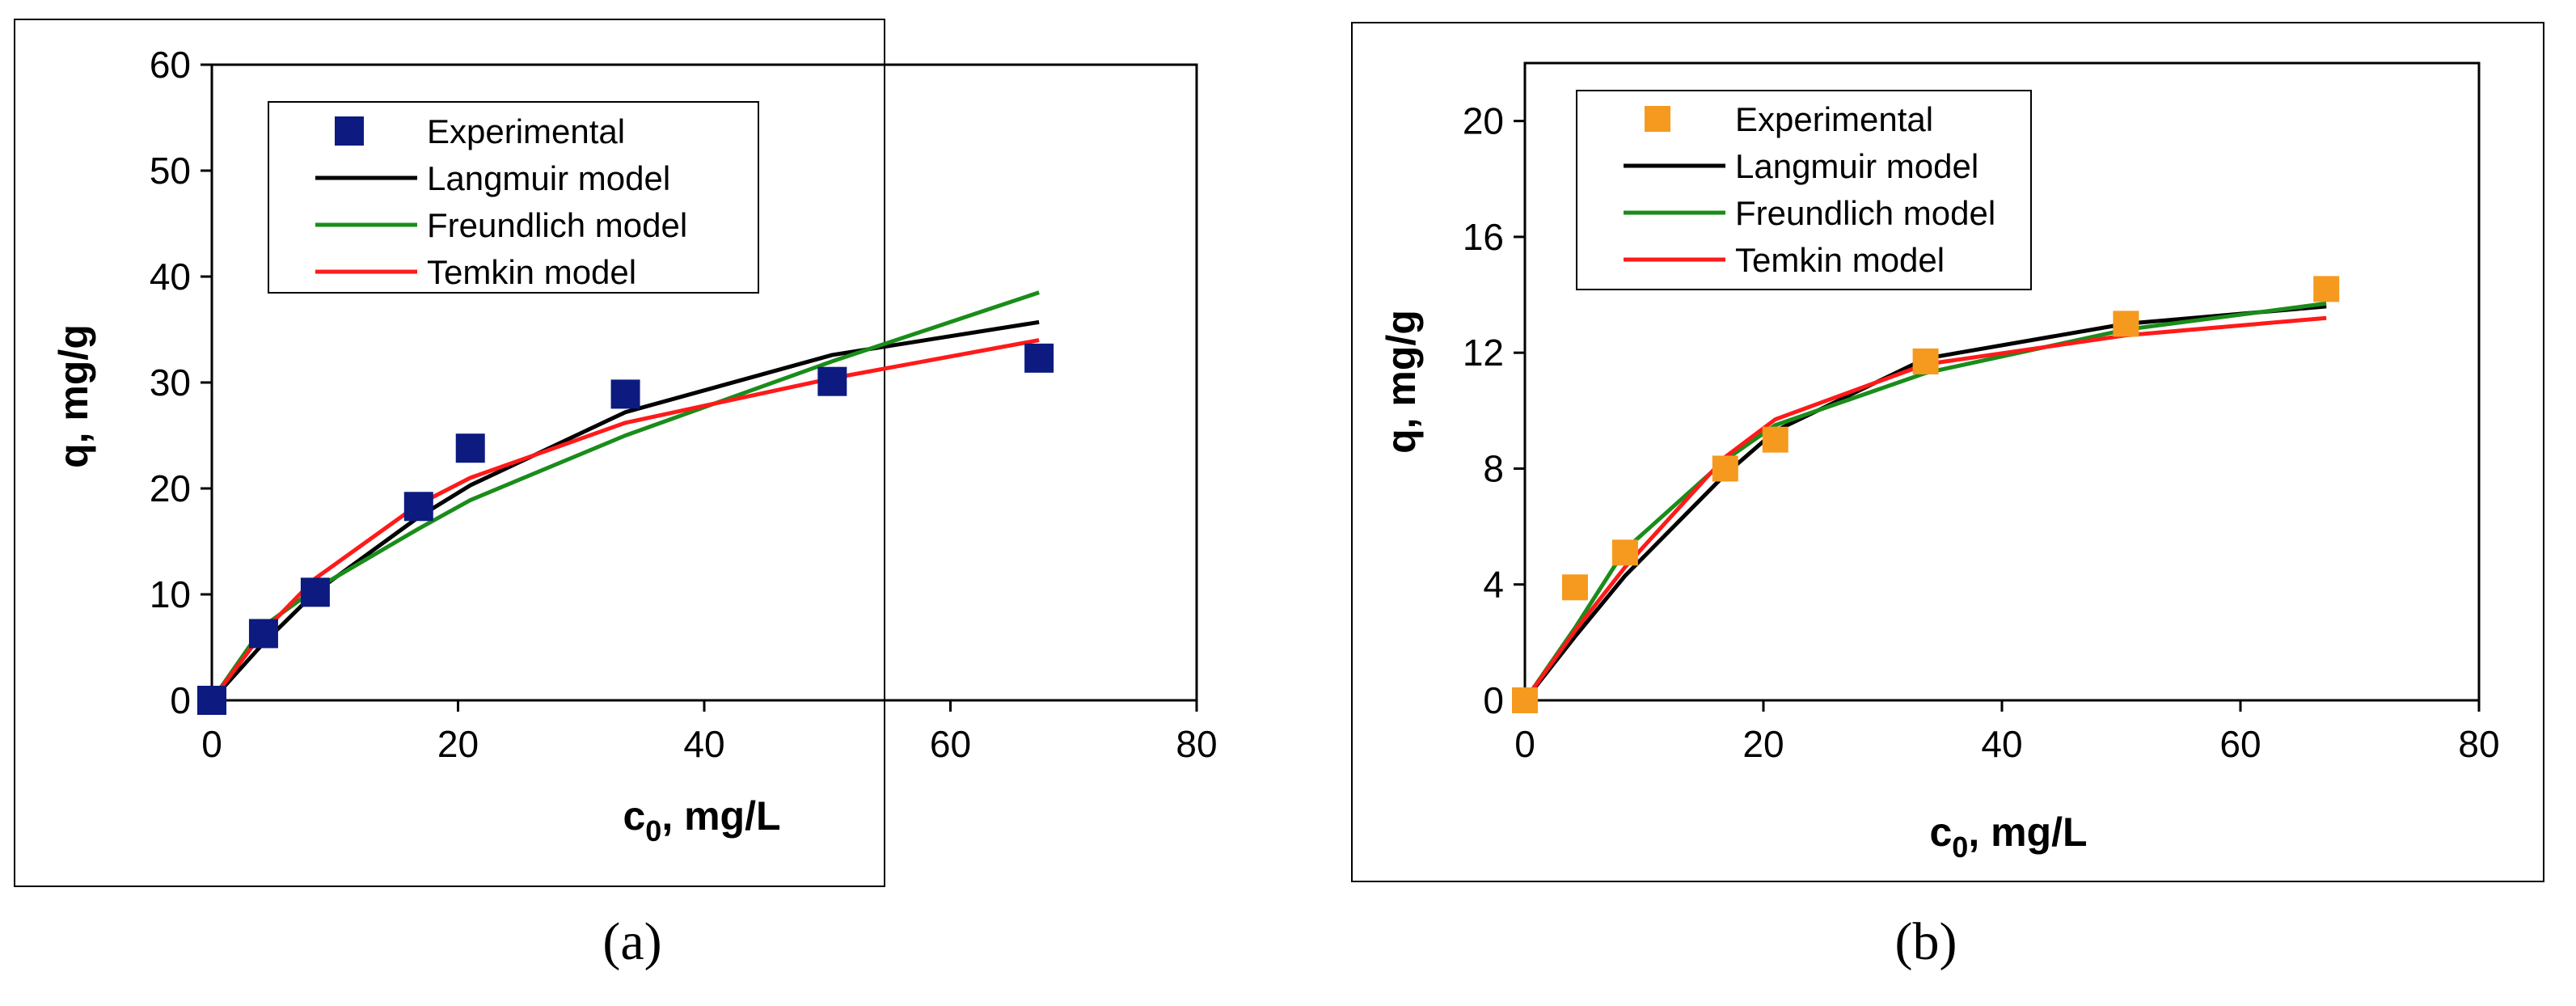  Describe the element at coordinates (170, 171) in the screenshot. I see `y-tick-label: 50` at that location.